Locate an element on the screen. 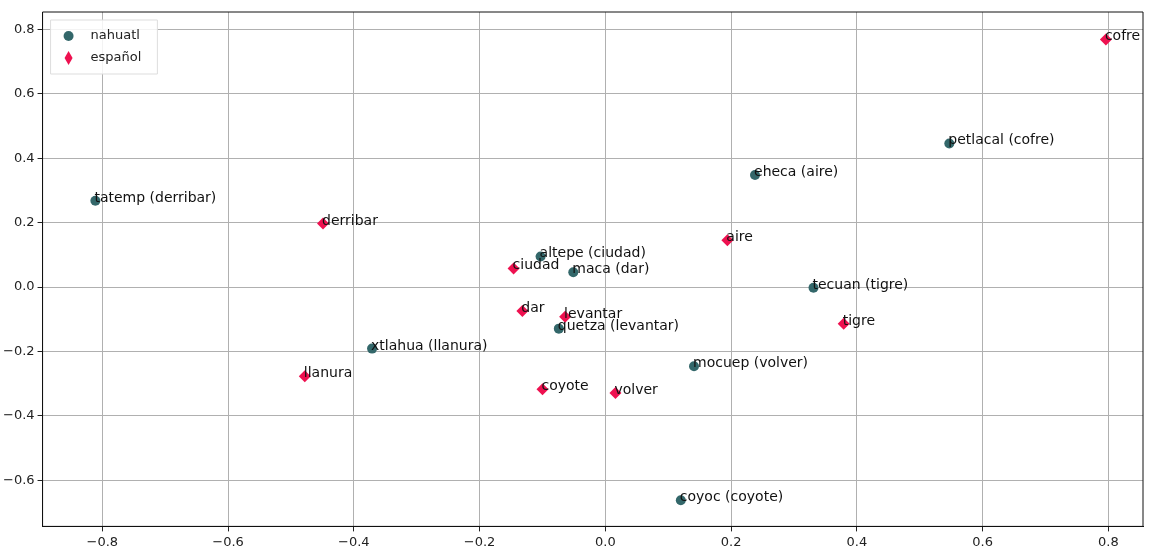  annotation: eheca (aire) is located at coordinates (796, 170).